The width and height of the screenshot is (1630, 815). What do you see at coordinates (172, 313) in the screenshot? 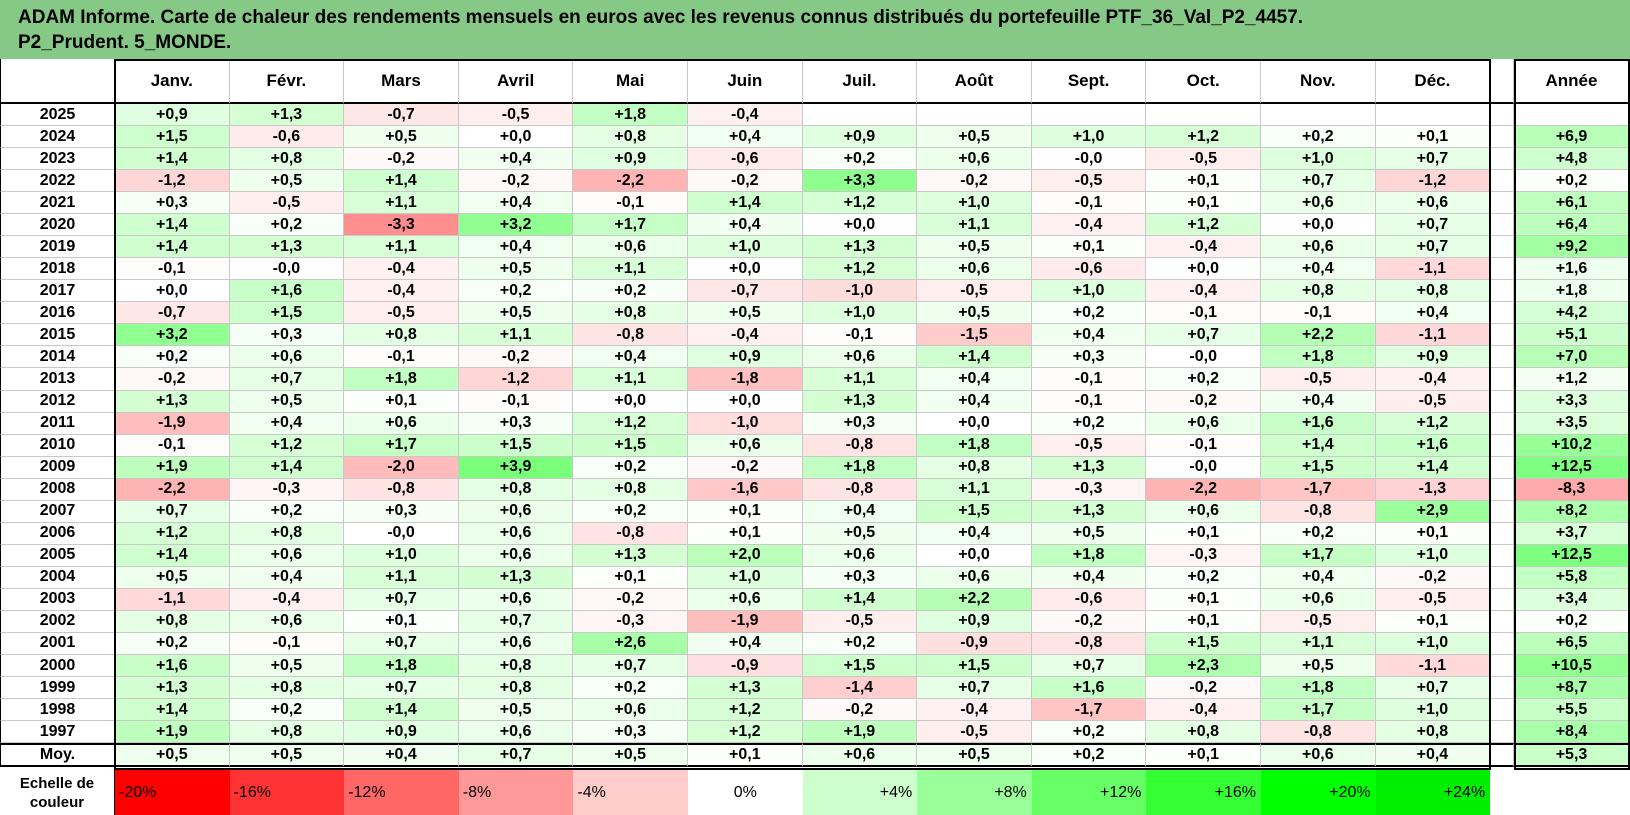
I see `heatmap-cell: -0,7` at bounding box center [172, 313].